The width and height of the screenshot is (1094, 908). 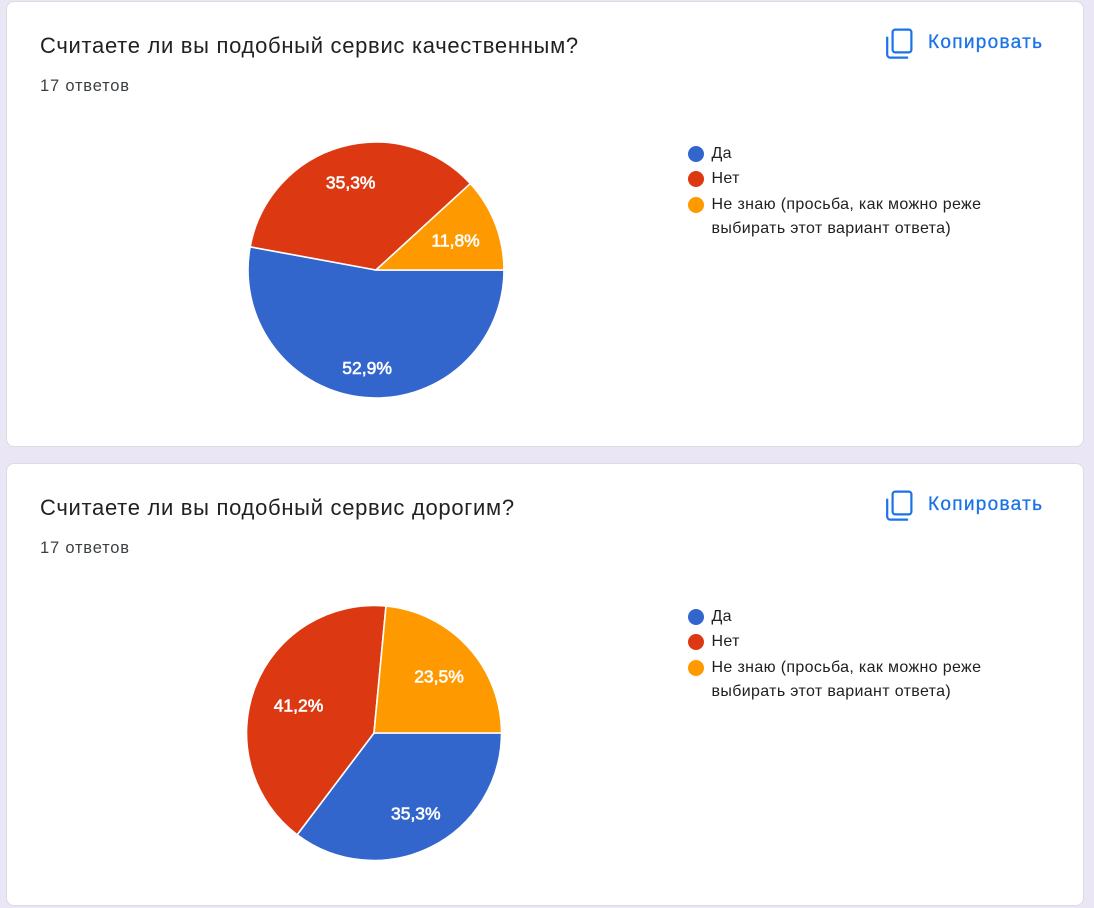 What do you see at coordinates (455, 241) in the screenshot?
I see `svg-text: 11,8%` at bounding box center [455, 241].